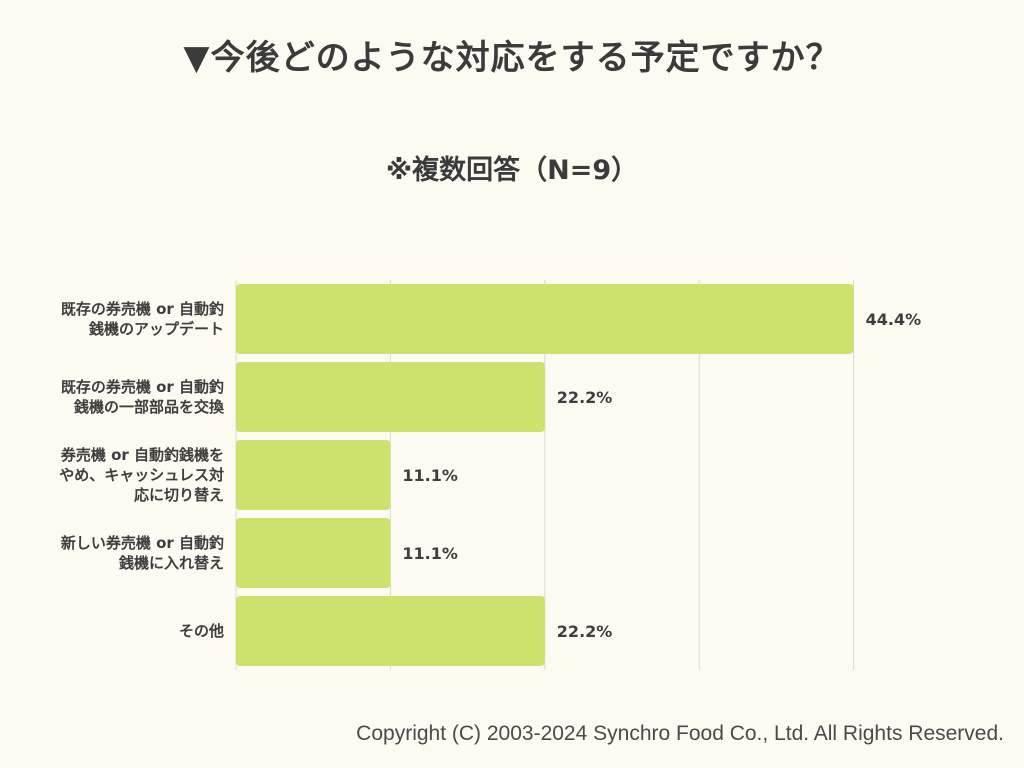  Describe the element at coordinates (142, 543) in the screenshot. I see `category-label-line: 新しい券売機 or 自動釣` at that location.